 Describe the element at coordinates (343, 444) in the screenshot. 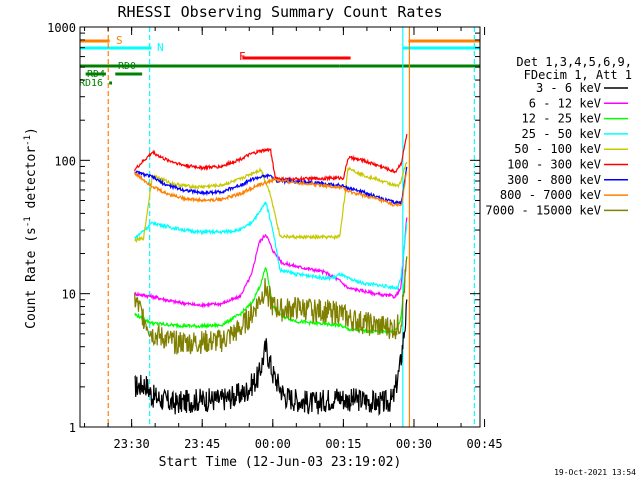

I see `x-tick-label: 00:15` at that location.